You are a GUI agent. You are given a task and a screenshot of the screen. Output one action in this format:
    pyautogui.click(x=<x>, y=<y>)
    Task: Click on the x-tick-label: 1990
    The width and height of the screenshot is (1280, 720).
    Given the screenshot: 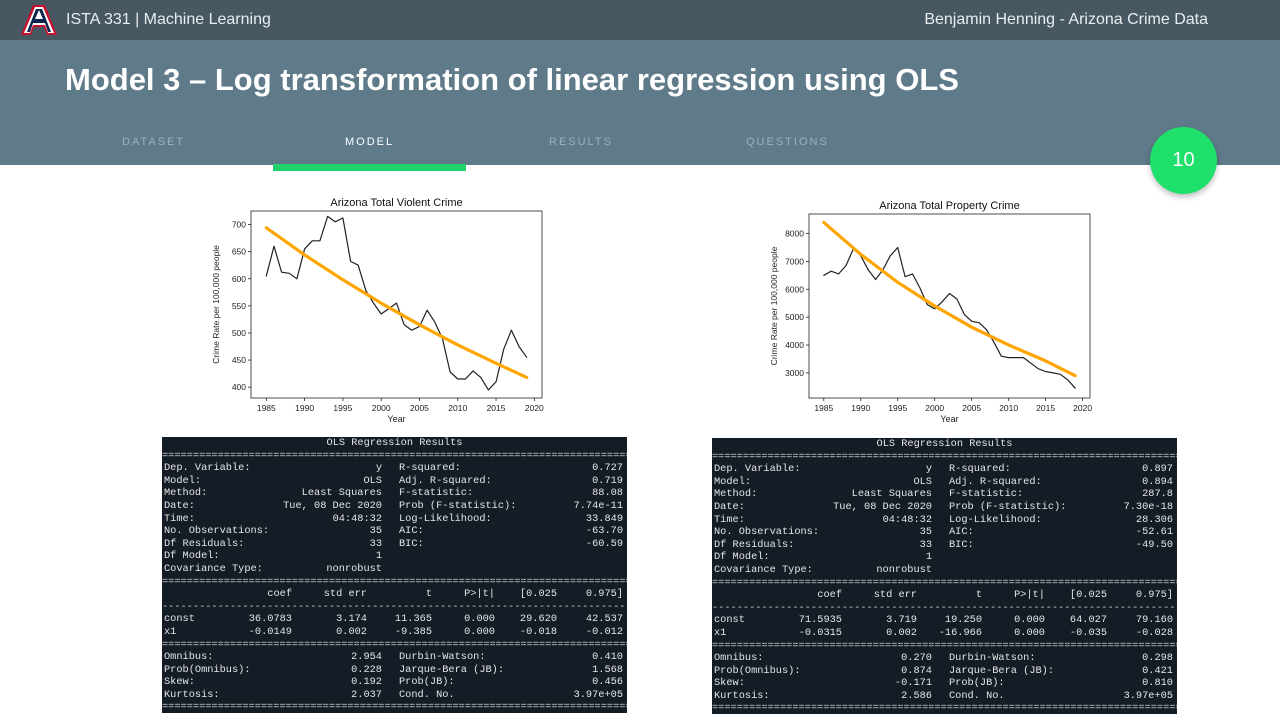 What is the action you would take?
    pyautogui.click(x=860, y=408)
    